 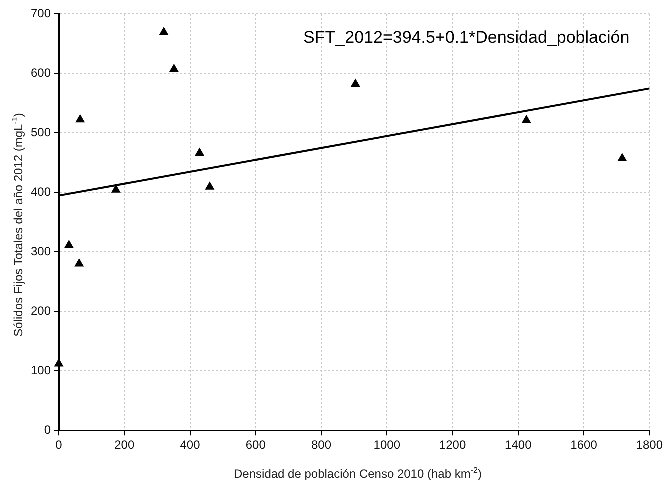 What do you see at coordinates (190, 445) in the screenshot?
I see `x-tick-label: 400` at bounding box center [190, 445].